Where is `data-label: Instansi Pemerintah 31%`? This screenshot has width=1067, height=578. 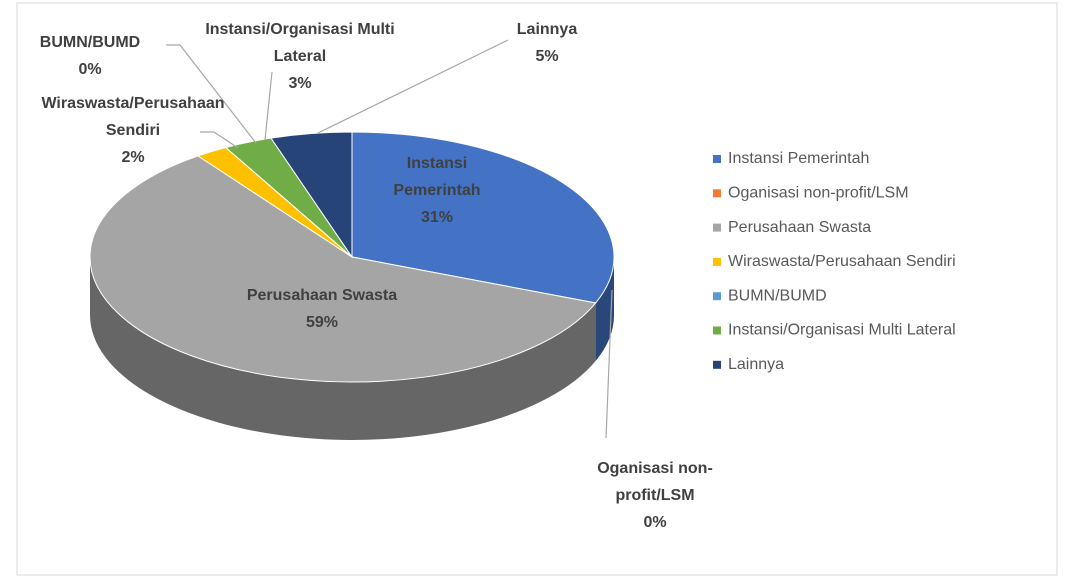
data-label: Instansi Pemerintah 31% is located at coordinates (437, 190).